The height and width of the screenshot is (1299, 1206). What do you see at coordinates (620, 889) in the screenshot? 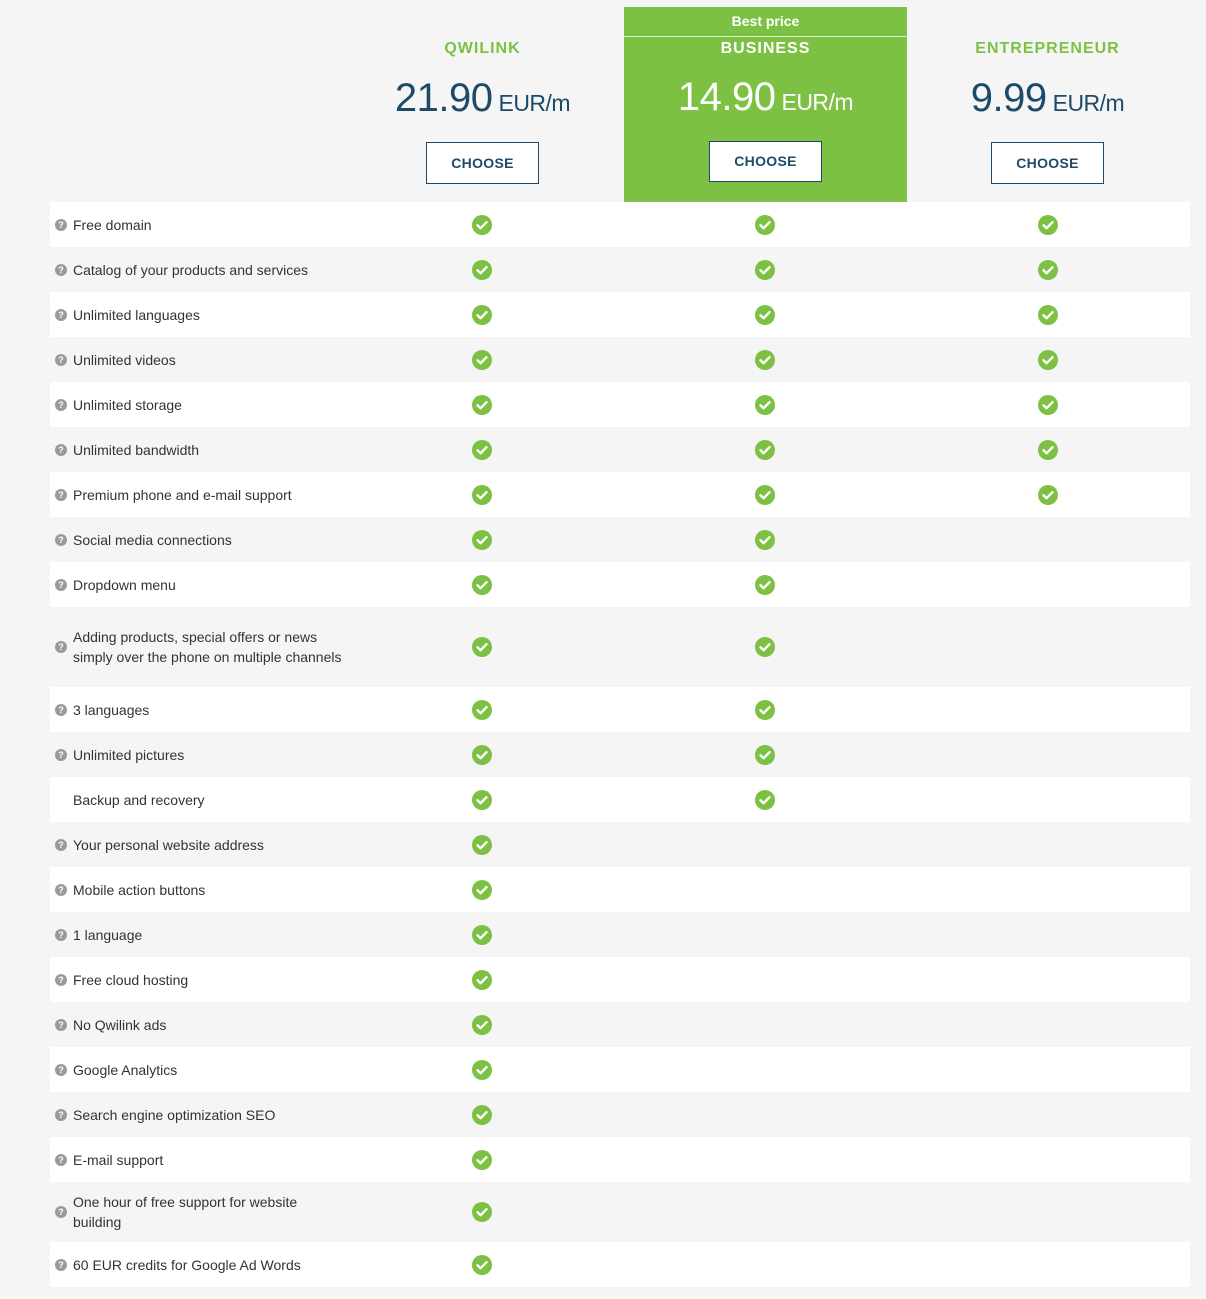
I see `feature-row: ? Mobile action buttons` at bounding box center [620, 889].